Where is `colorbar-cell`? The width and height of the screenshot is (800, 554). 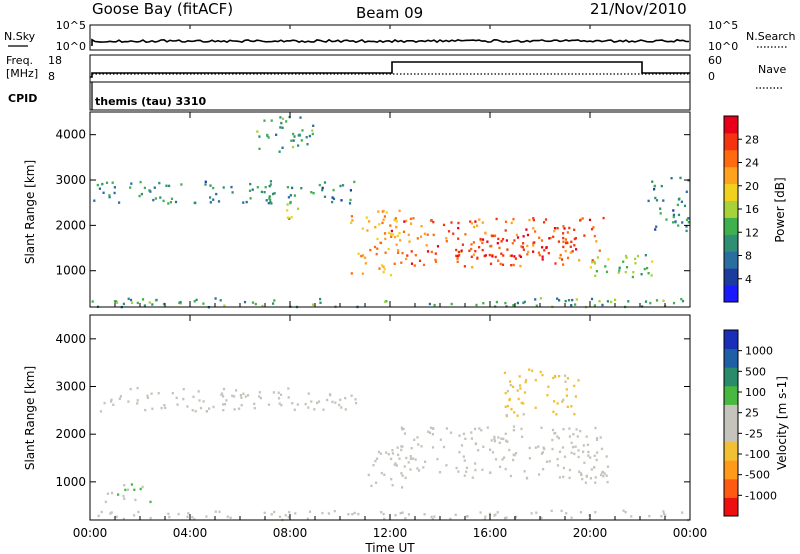
colorbar-cell is located at coordinates (731, 260).